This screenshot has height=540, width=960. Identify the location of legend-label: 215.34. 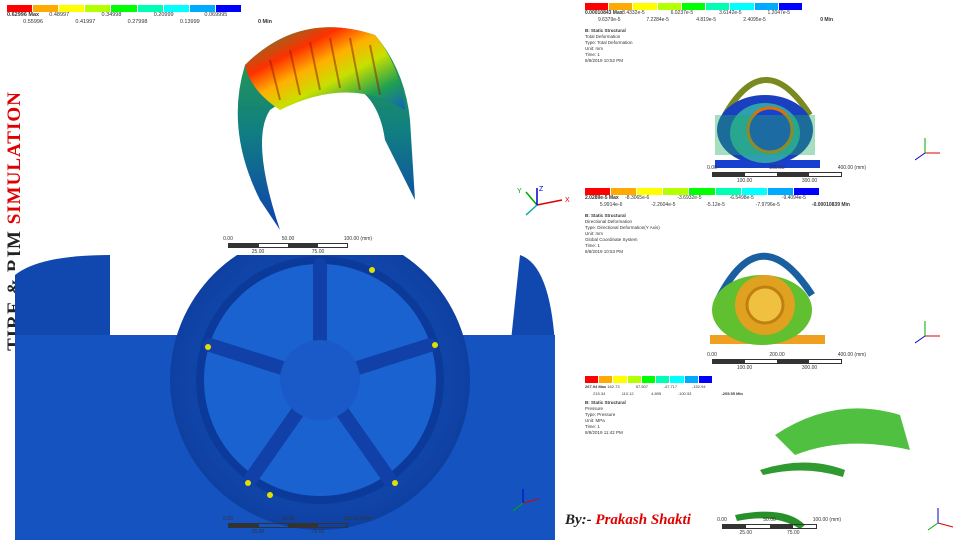
(599, 393).